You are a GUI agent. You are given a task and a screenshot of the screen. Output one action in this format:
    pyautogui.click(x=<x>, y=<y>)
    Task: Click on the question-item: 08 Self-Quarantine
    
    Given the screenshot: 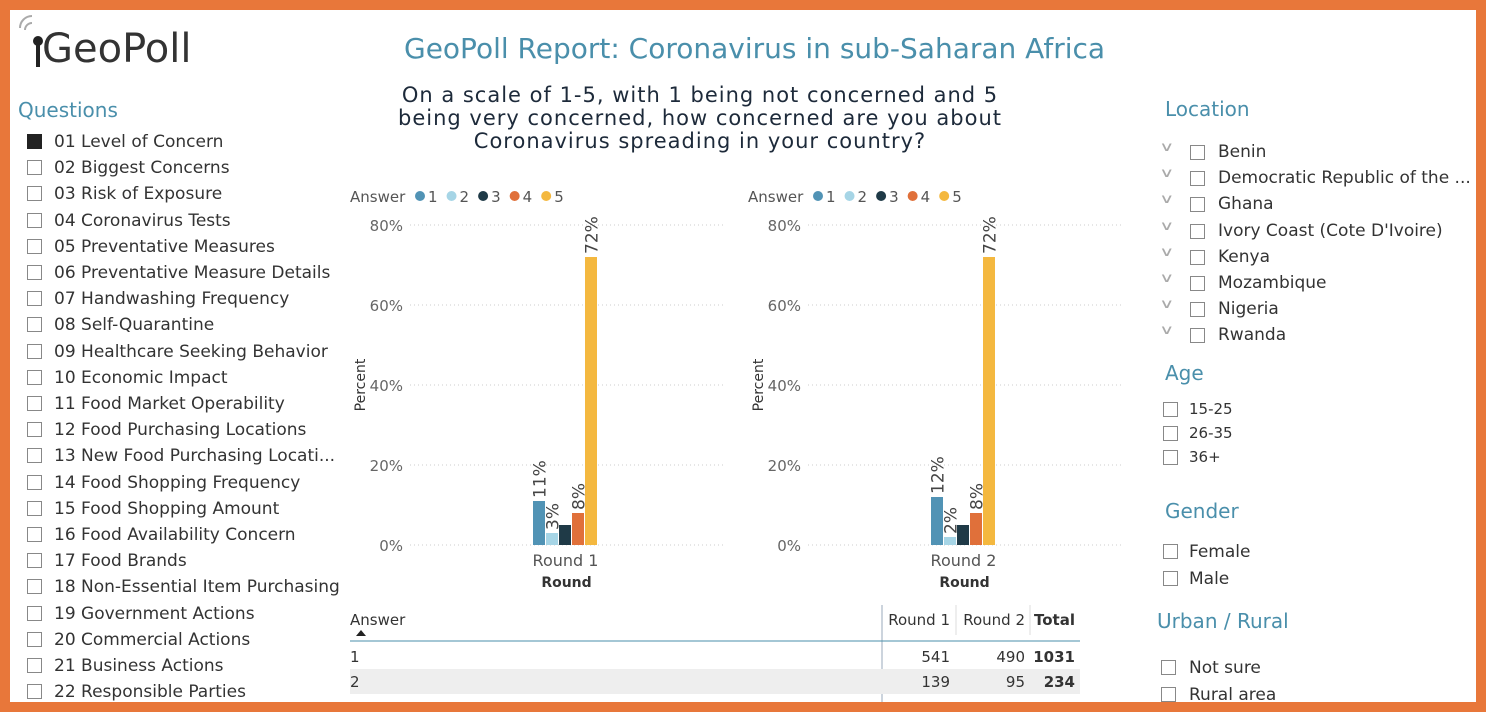 What is the action you would take?
    pyautogui.click(x=134, y=325)
    